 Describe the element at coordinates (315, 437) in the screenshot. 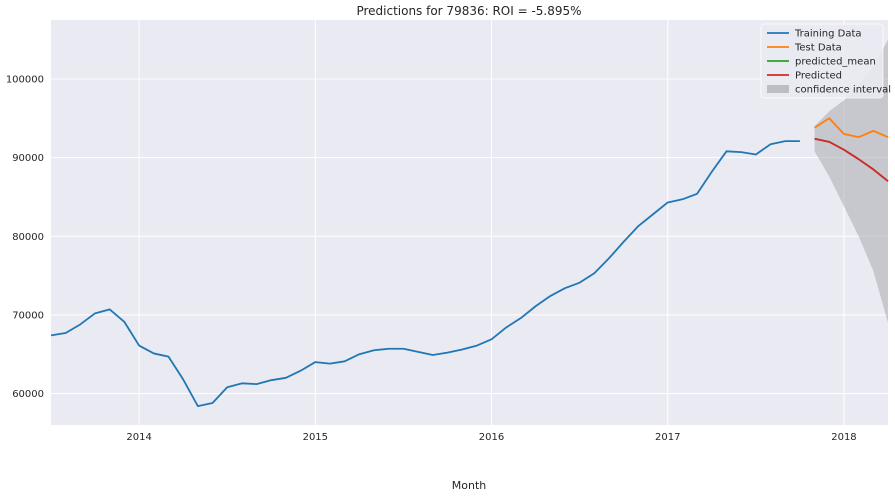

I see `x-tick-label: 2015` at that location.